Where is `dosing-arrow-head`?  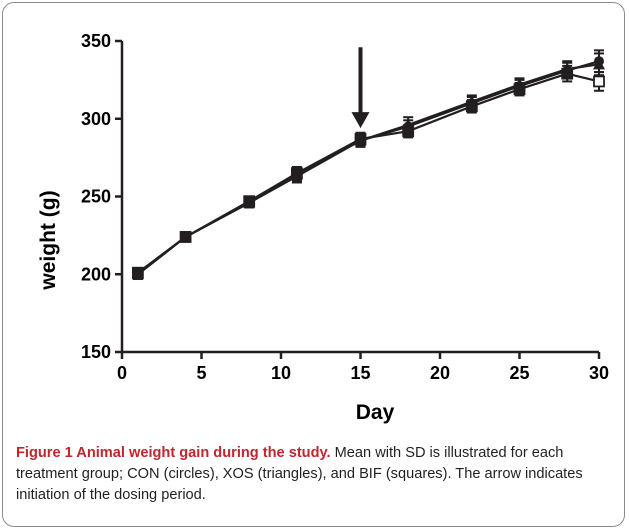
dosing-arrow-head is located at coordinates (360, 120).